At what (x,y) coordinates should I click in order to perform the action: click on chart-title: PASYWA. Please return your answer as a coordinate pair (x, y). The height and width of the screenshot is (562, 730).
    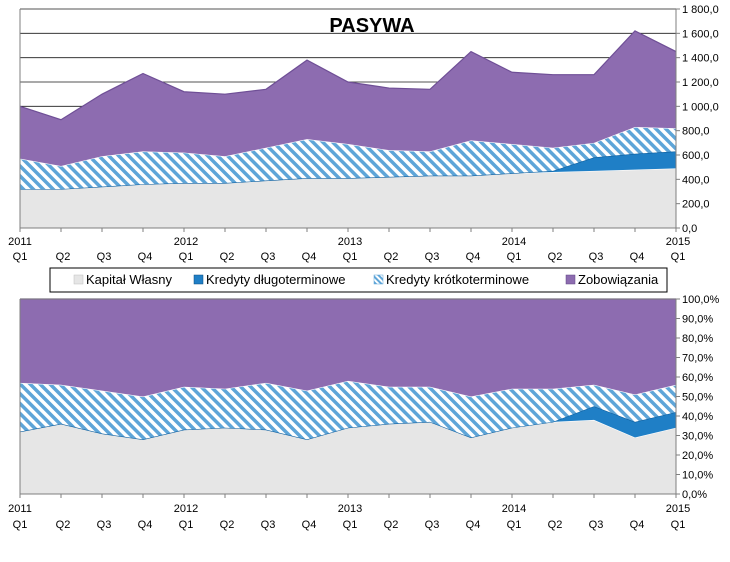
    Looking at the image, I should click on (371, 26).